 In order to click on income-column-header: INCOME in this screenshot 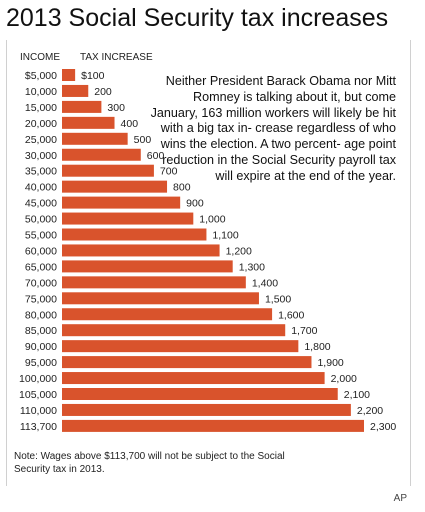, I will do `click(40, 57)`.